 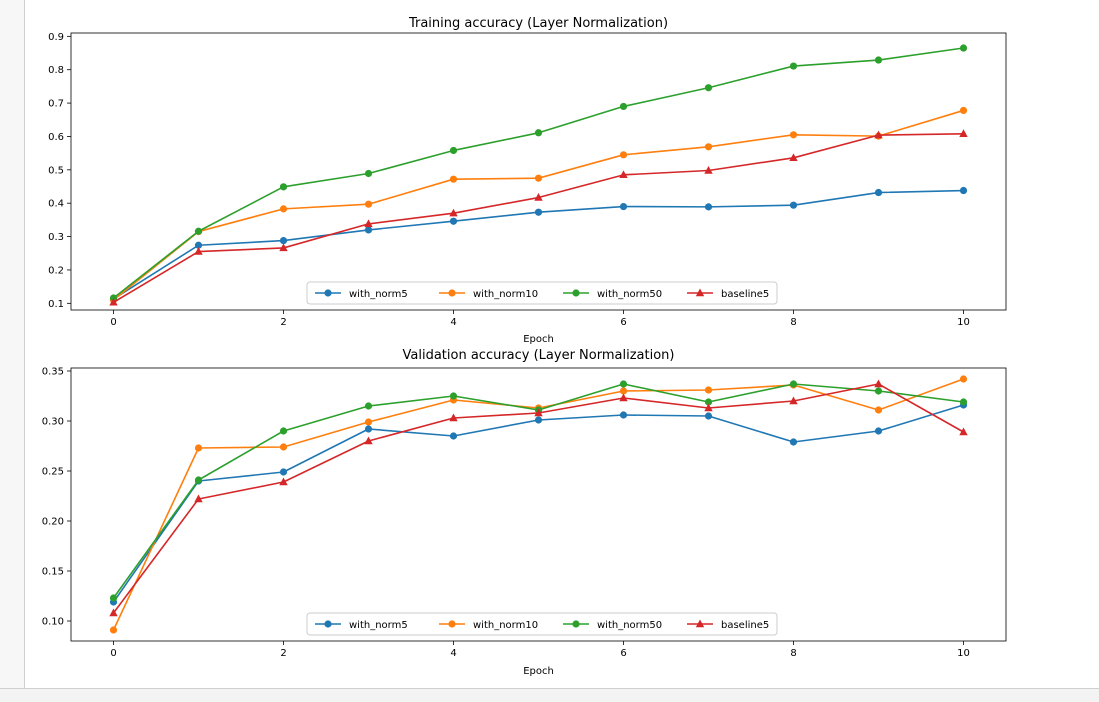 I want to click on x-tick-label: 10, so click(x=963, y=653).